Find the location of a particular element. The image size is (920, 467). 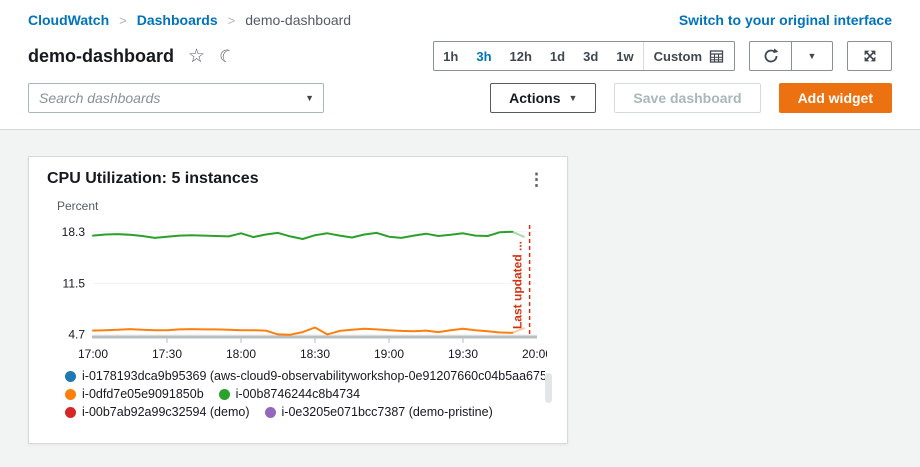

search-input is located at coordinates (176, 98).